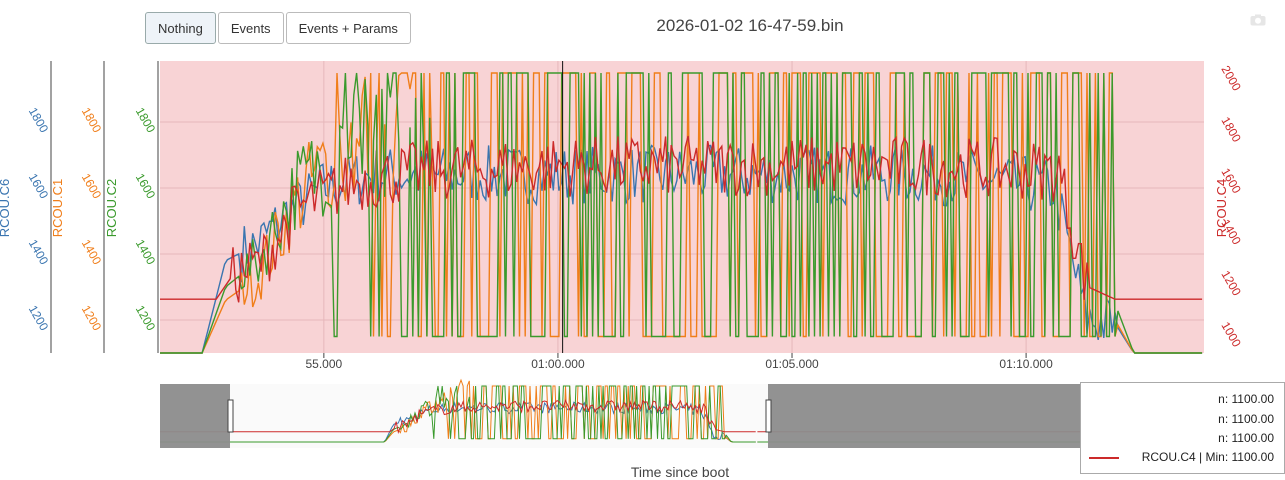 The height and width of the screenshot is (480, 1285). What do you see at coordinates (1231, 334) in the screenshot?
I see `y-tick-label: 1000` at bounding box center [1231, 334].